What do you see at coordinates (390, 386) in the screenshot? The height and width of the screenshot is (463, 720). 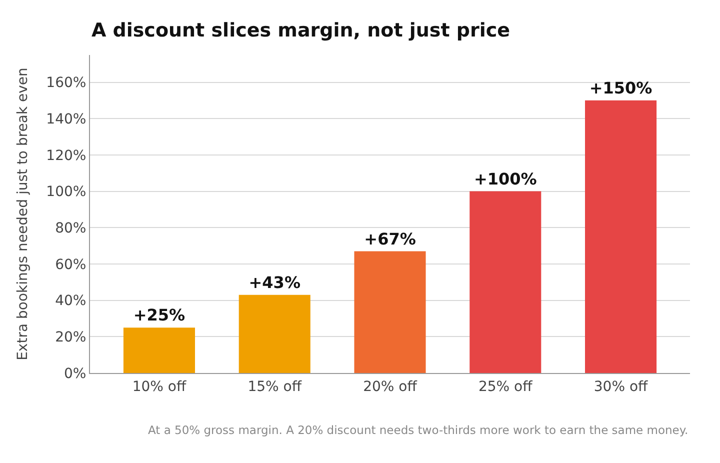 I see `x-tick-label: 20% off` at bounding box center [390, 386].